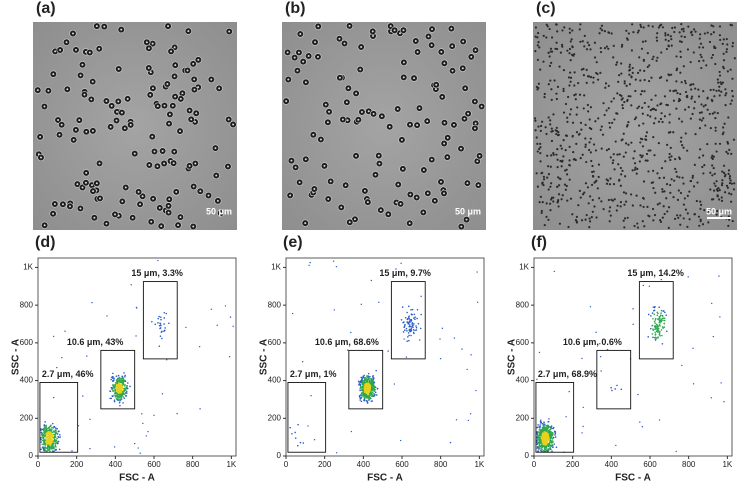  What do you see at coordinates (523, 342) in the screenshot?
I see `y-tick-label: 600` at bounding box center [523, 342].